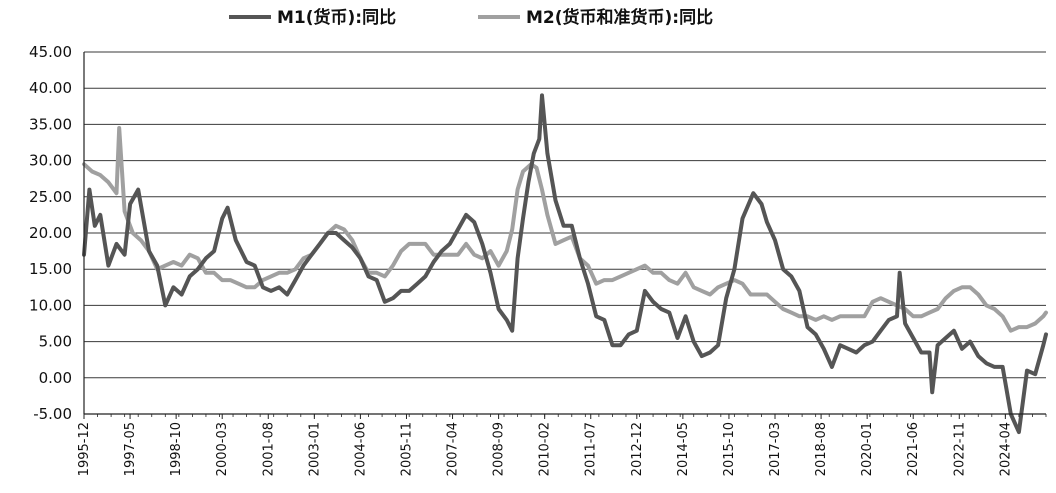 The image size is (1056, 493). What do you see at coordinates (50, 88) in the screenshot?
I see `y-tick-label: 40.00` at bounding box center [50, 88].